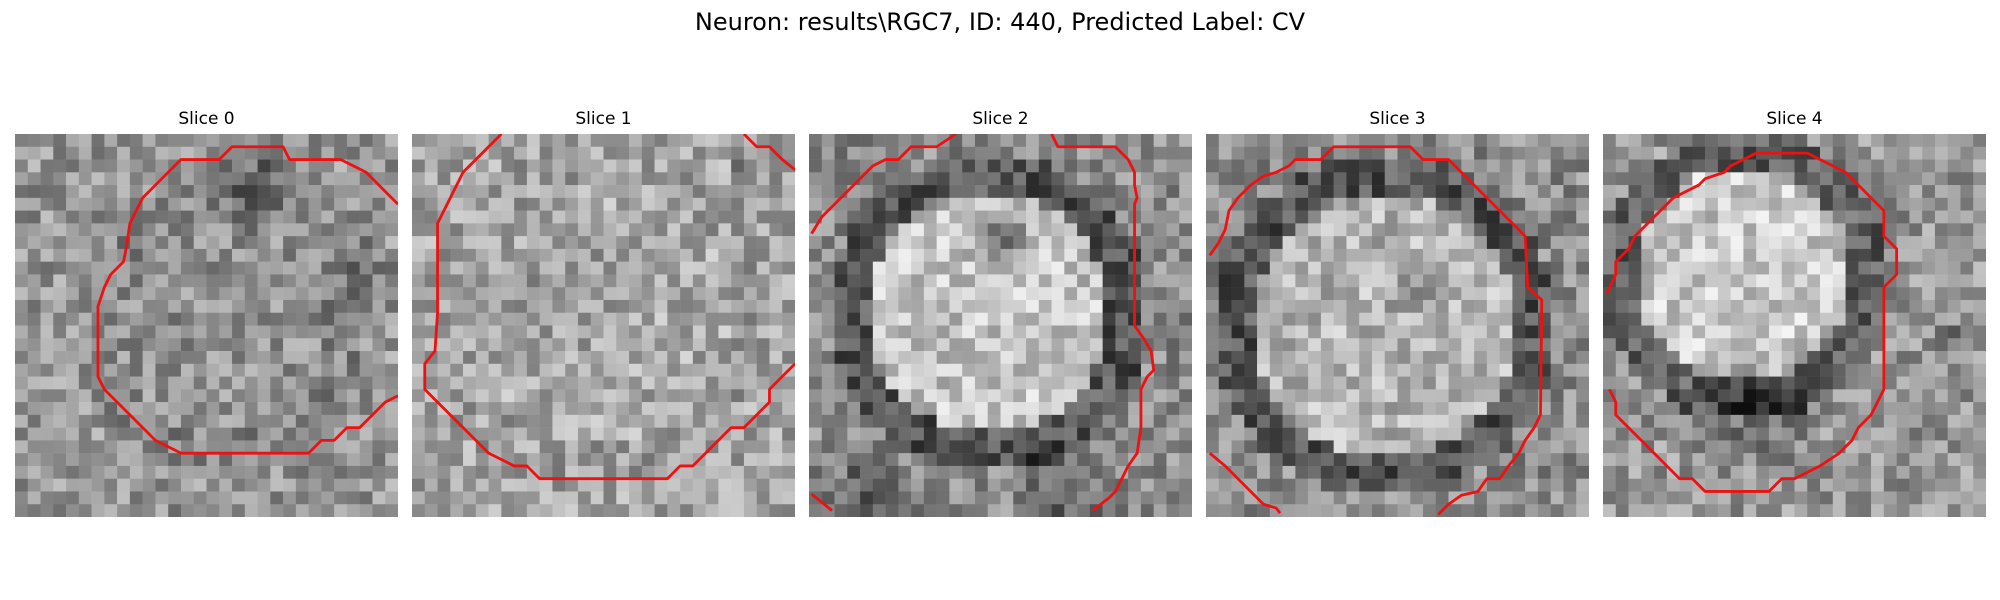 The height and width of the screenshot is (600, 2000). What do you see at coordinates (1397, 119) in the screenshot?
I see `slice-title-3: Slice 3` at bounding box center [1397, 119].